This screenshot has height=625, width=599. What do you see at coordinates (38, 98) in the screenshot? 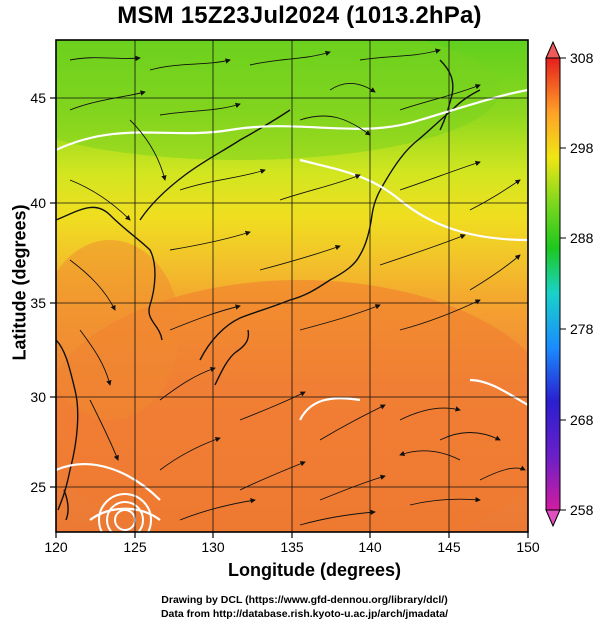
I see `lat-tick-label: 45` at bounding box center [38, 98].